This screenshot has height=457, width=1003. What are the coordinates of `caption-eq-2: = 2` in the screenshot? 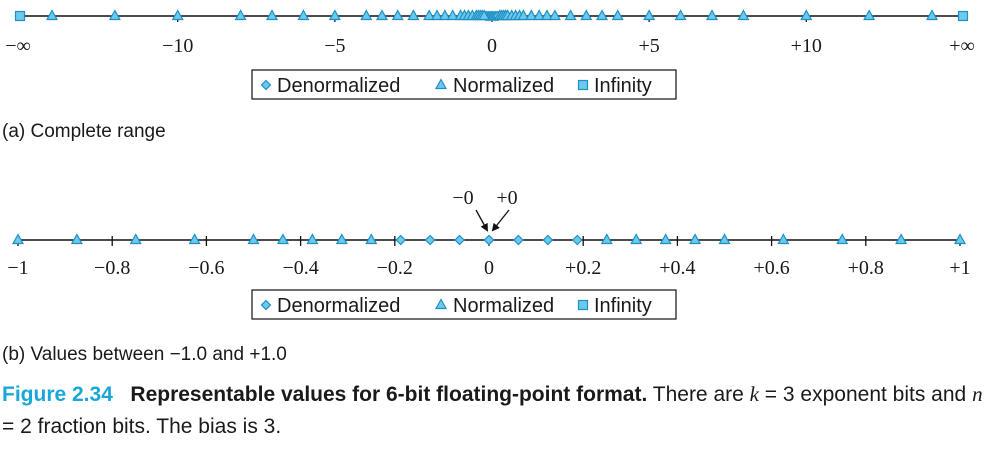 It's located at (17, 426).